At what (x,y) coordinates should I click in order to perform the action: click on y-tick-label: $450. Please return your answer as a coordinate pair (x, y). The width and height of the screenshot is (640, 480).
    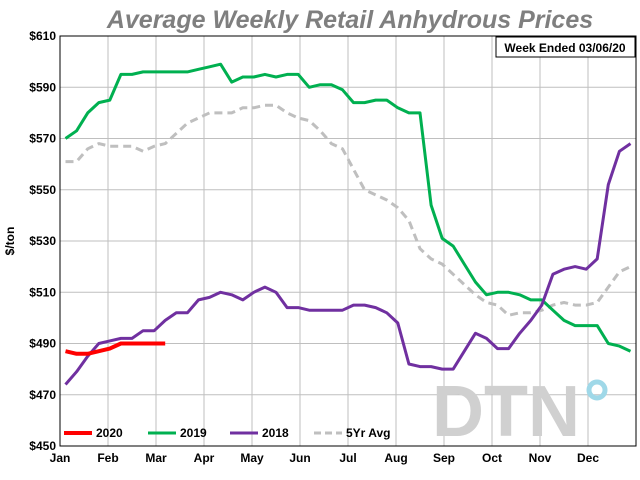
    Looking at the image, I should click on (42, 446).